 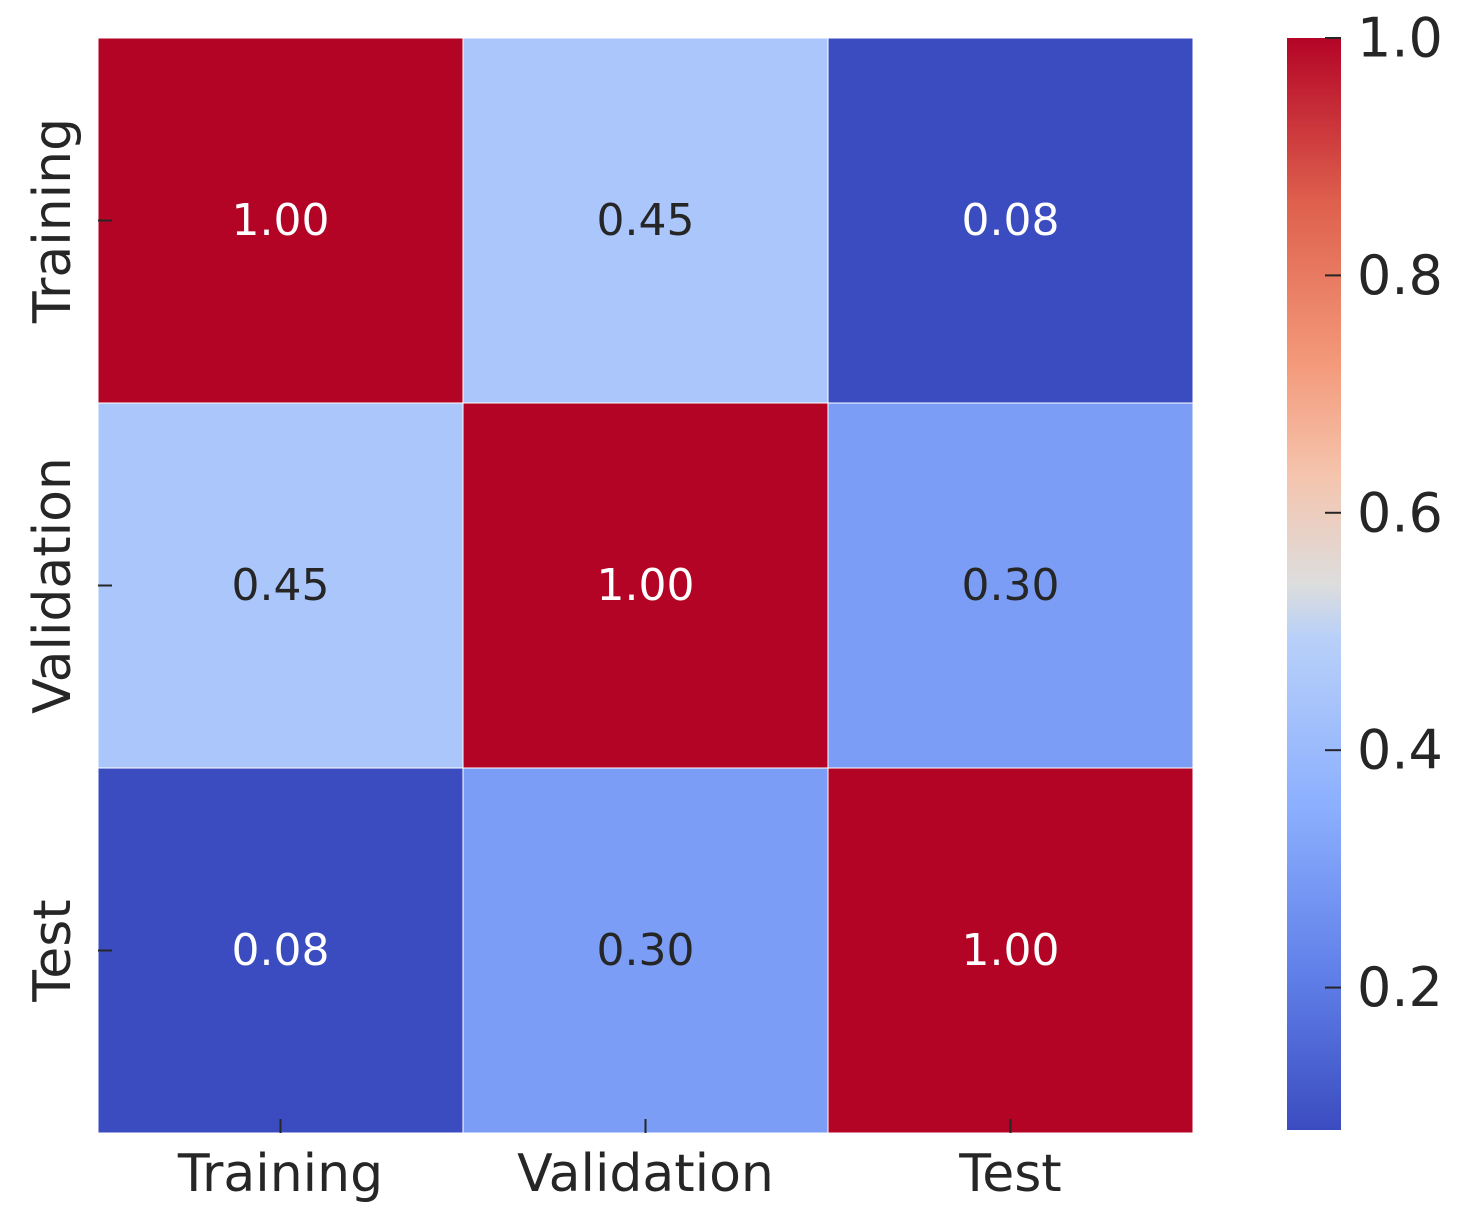 What do you see at coordinates (1400, 987) in the screenshot?
I see `colorbar-tick-label-0: 0.2` at bounding box center [1400, 987].